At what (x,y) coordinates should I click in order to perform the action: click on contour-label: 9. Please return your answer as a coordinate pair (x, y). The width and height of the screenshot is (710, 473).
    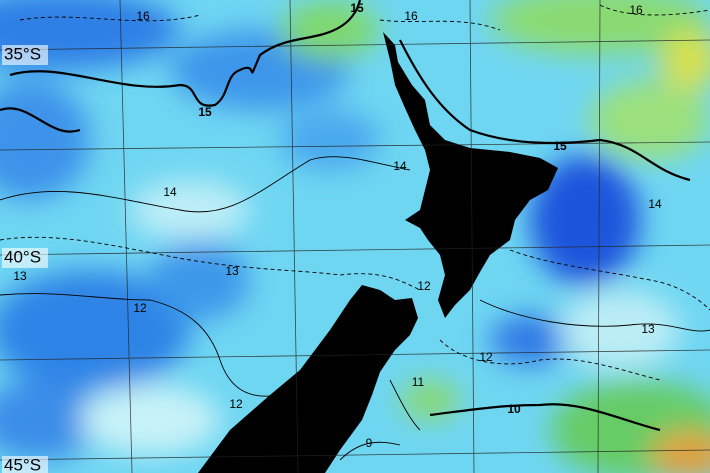
    Looking at the image, I should click on (369, 443).